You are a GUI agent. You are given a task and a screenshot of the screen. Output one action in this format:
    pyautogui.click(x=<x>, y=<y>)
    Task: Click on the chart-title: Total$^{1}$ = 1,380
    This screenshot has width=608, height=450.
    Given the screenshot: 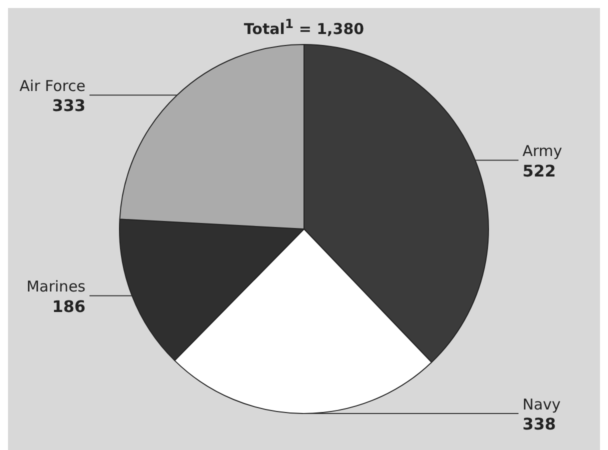 What is the action you would take?
    pyautogui.click(x=304, y=27)
    